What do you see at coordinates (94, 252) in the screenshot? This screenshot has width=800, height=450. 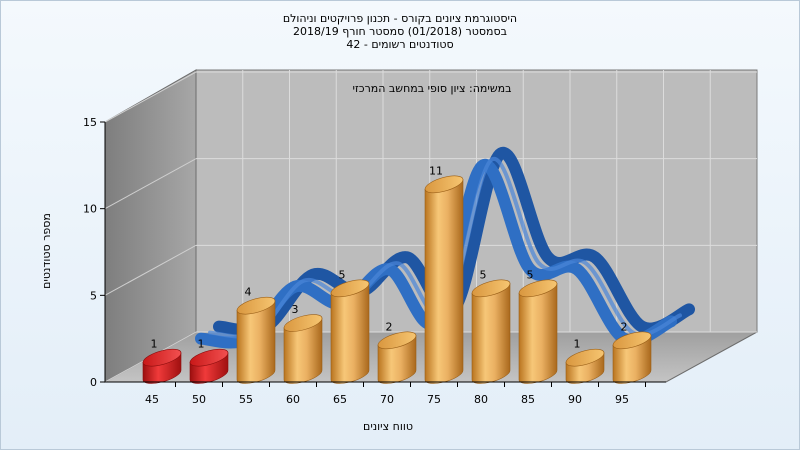 I see `y-axis-ticks: 0 5 10 15` at bounding box center [94, 252].